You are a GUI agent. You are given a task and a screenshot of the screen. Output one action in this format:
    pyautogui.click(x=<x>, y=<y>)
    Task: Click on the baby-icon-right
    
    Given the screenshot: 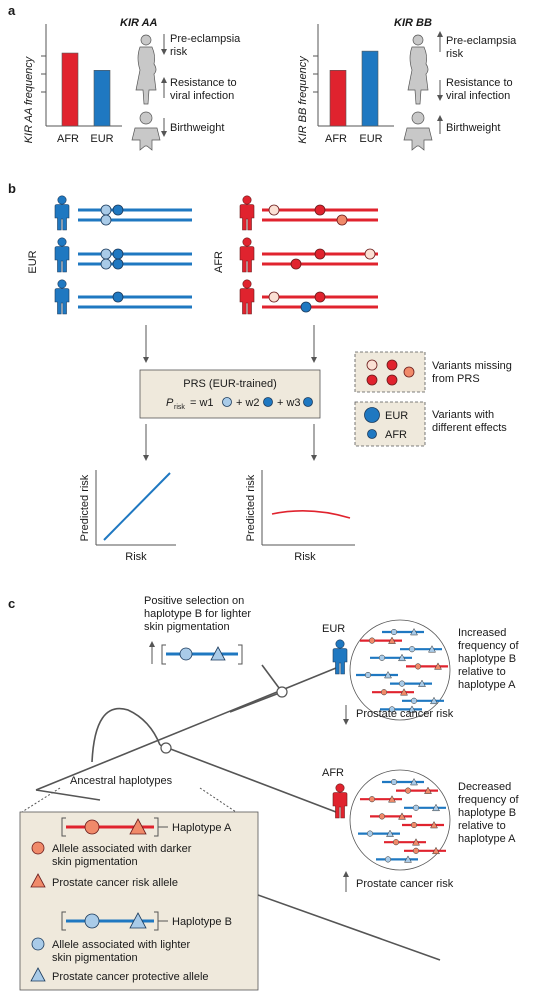 What is the action you would take?
    pyautogui.click(x=418, y=131)
    